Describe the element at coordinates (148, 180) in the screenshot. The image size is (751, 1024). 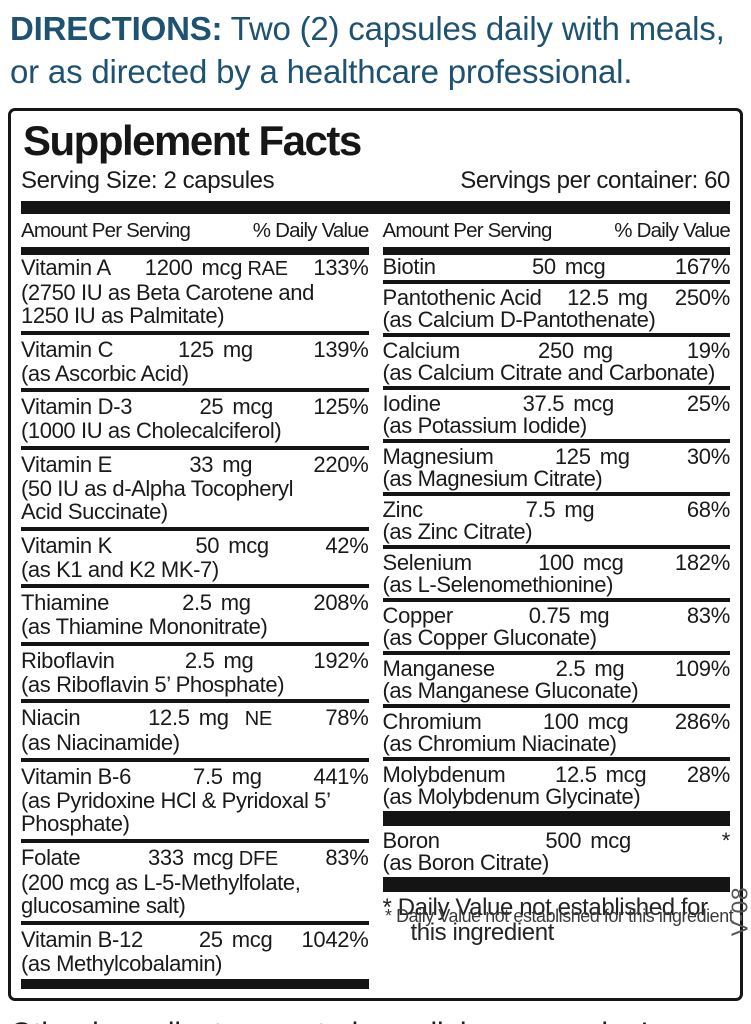
I see `serving-size: Serving Size: 2 capsules` at that location.